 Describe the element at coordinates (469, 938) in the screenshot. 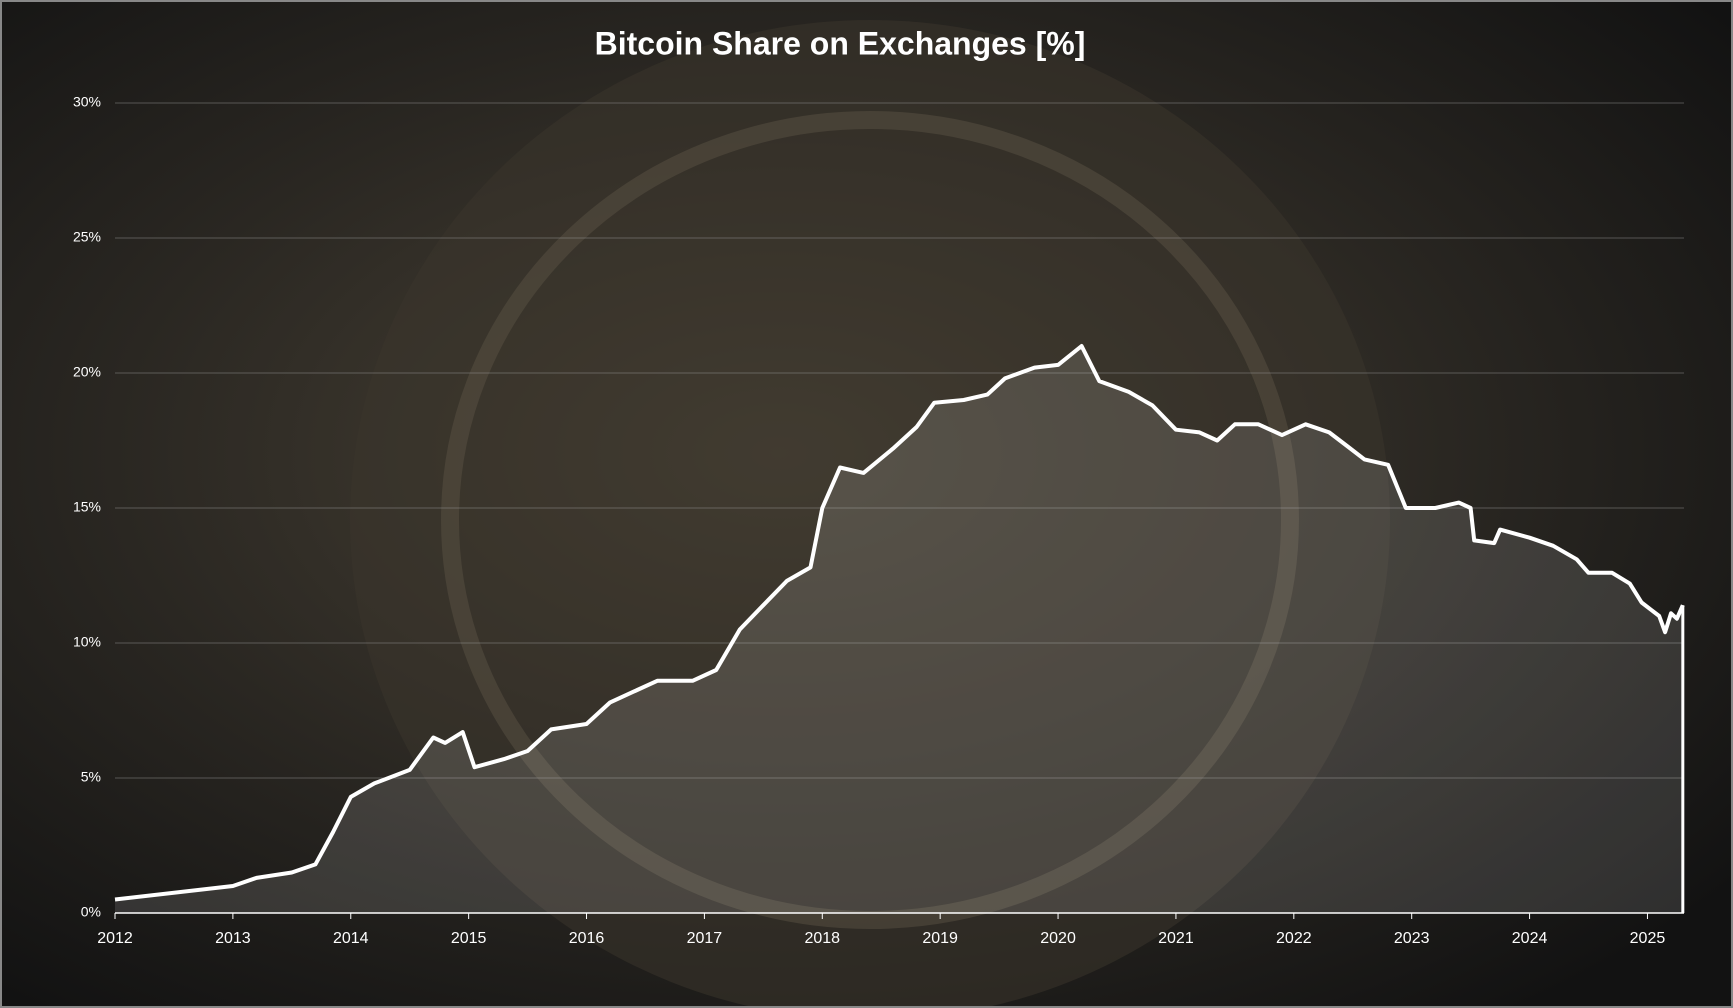

I see `x-tick-label: 2015` at that location.